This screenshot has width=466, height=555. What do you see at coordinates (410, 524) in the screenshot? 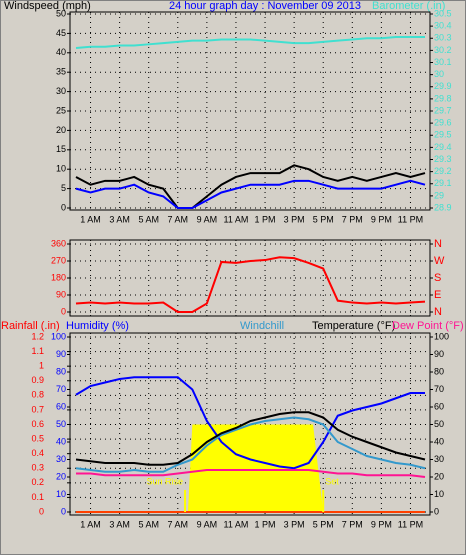
I see `x-tick-label: 11 PM` at bounding box center [410, 524].